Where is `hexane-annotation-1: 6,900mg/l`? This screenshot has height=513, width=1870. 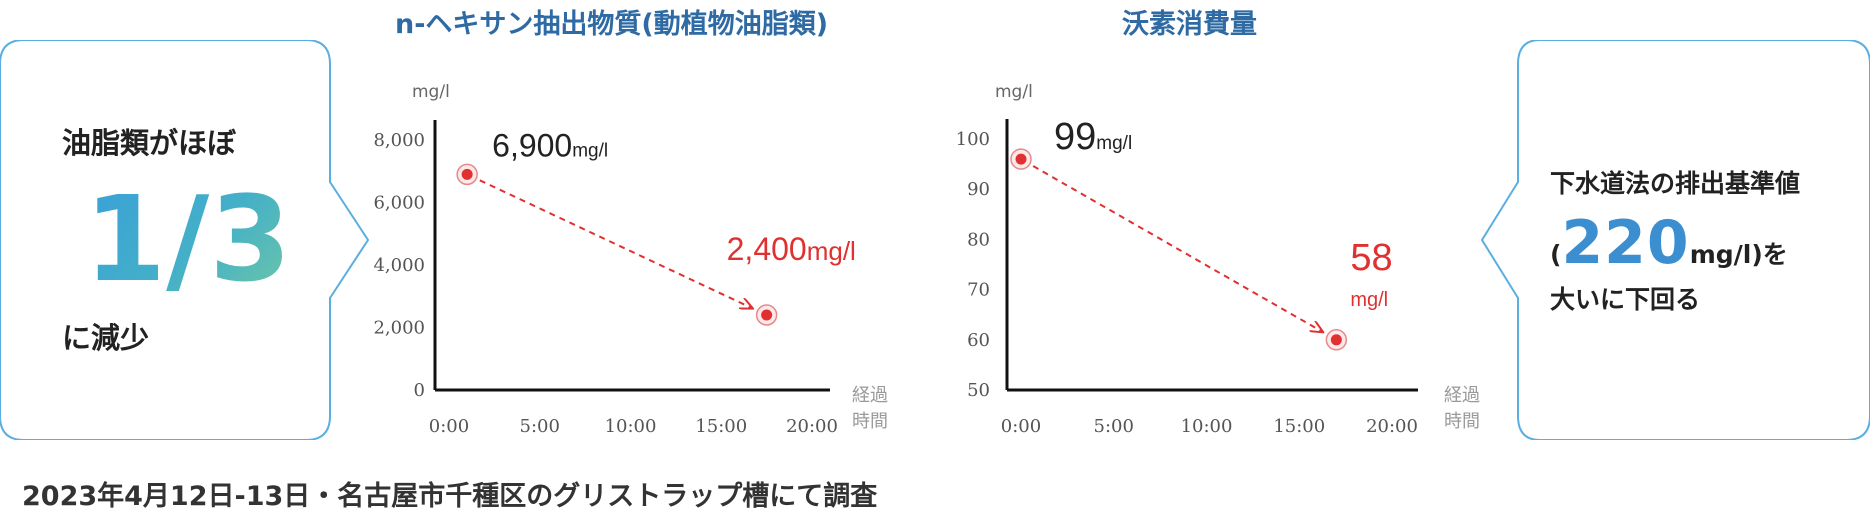
hexane-annotation-1: 6,900mg/l is located at coordinates (550, 145).